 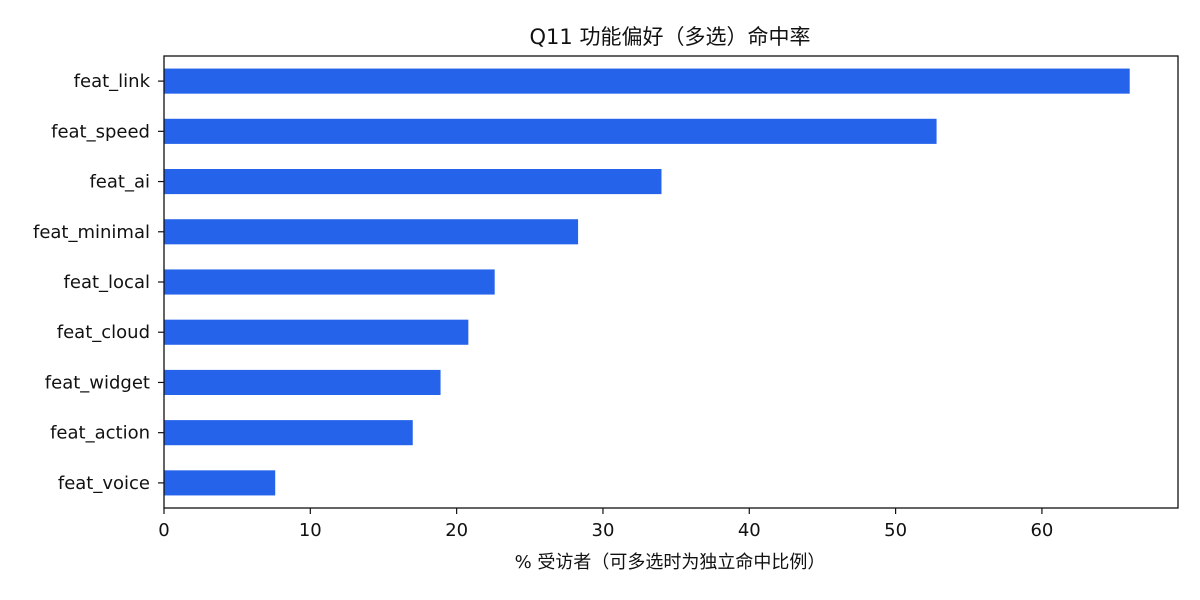 I want to click on bar-feat-action, so click(x=288, y=433).